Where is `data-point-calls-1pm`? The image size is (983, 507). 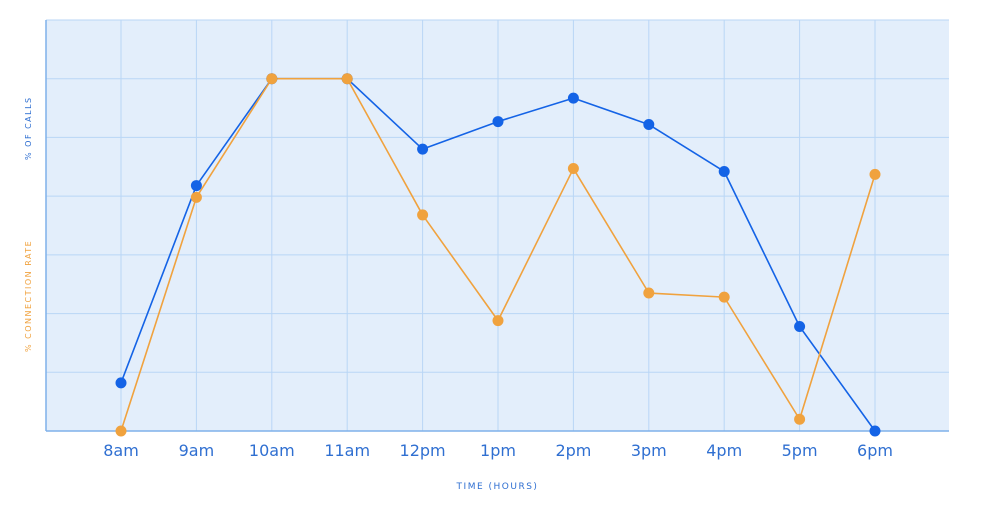
data-point-calls-1pm is located at coordinates (498, 122).